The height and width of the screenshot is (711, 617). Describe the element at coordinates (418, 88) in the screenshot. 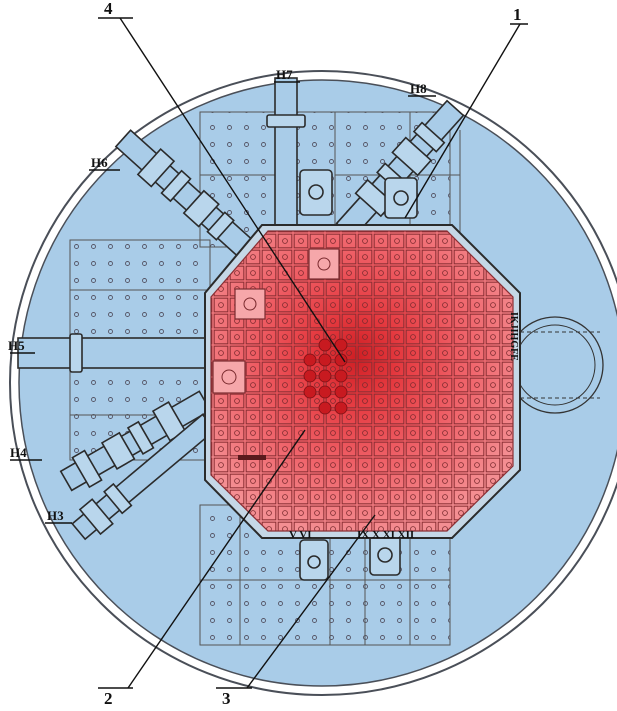

I see `channel-h8: H8` at that location.